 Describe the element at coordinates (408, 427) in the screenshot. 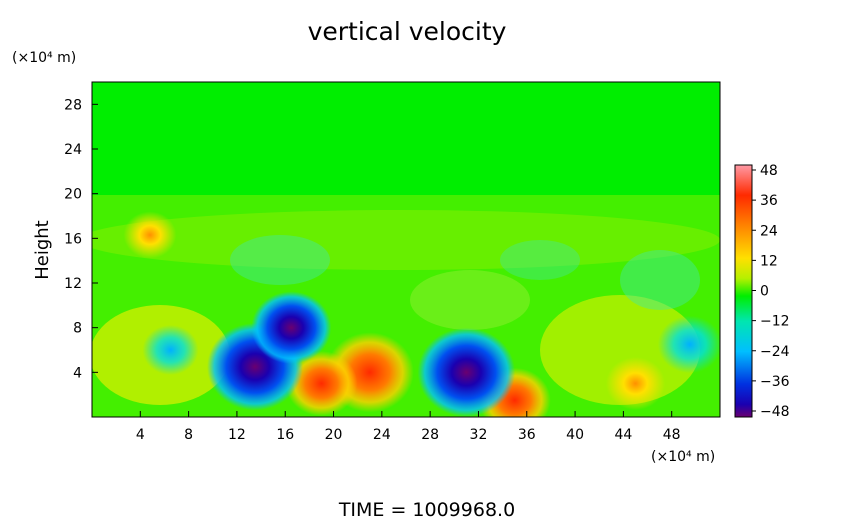

I see `x-axis-ticks: 4 8 12 16 20 24 28 32 36 40 44 48` at that location.